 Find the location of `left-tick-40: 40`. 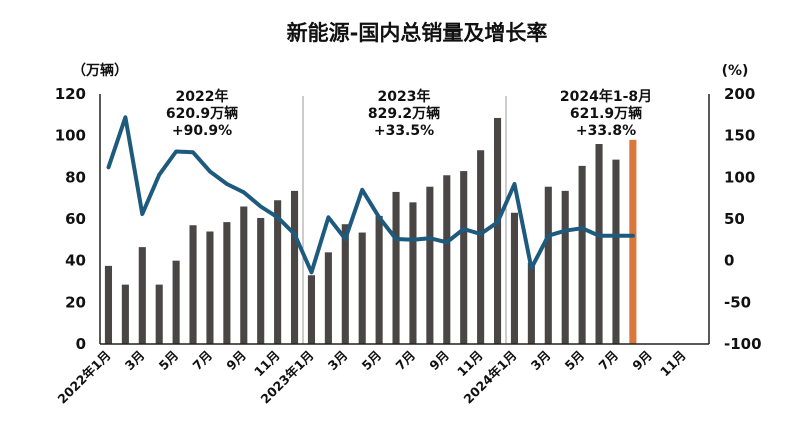

left-tick-40: 40 is located at coordinates (75, 261).